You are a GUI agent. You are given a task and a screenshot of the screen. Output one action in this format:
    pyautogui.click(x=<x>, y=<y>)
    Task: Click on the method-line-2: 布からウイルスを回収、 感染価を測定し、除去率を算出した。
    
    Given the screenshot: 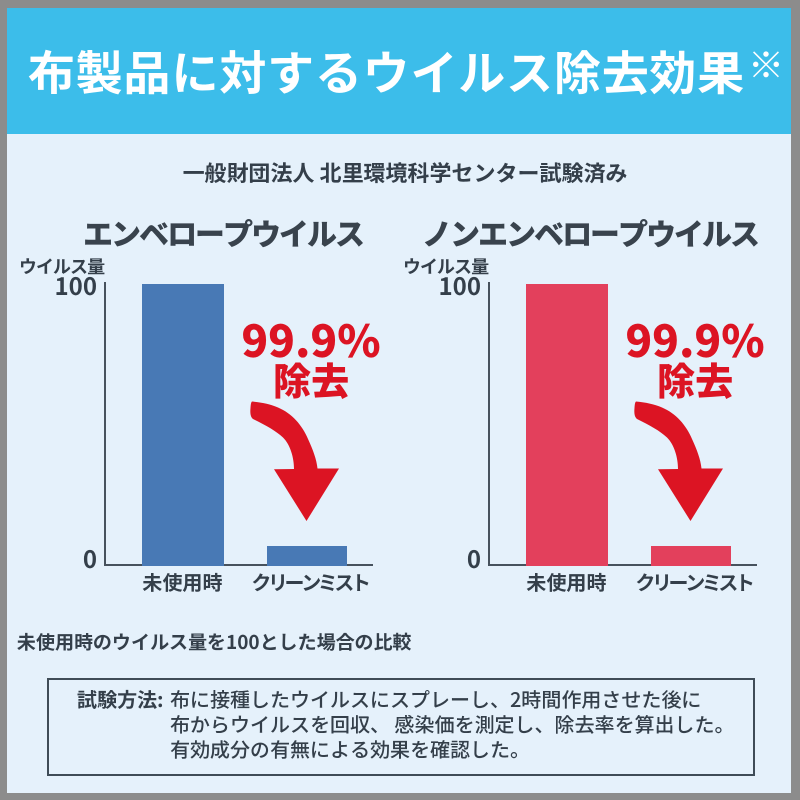 What is the action you would take?
    pyautogui.click(x=452, y=723)
    